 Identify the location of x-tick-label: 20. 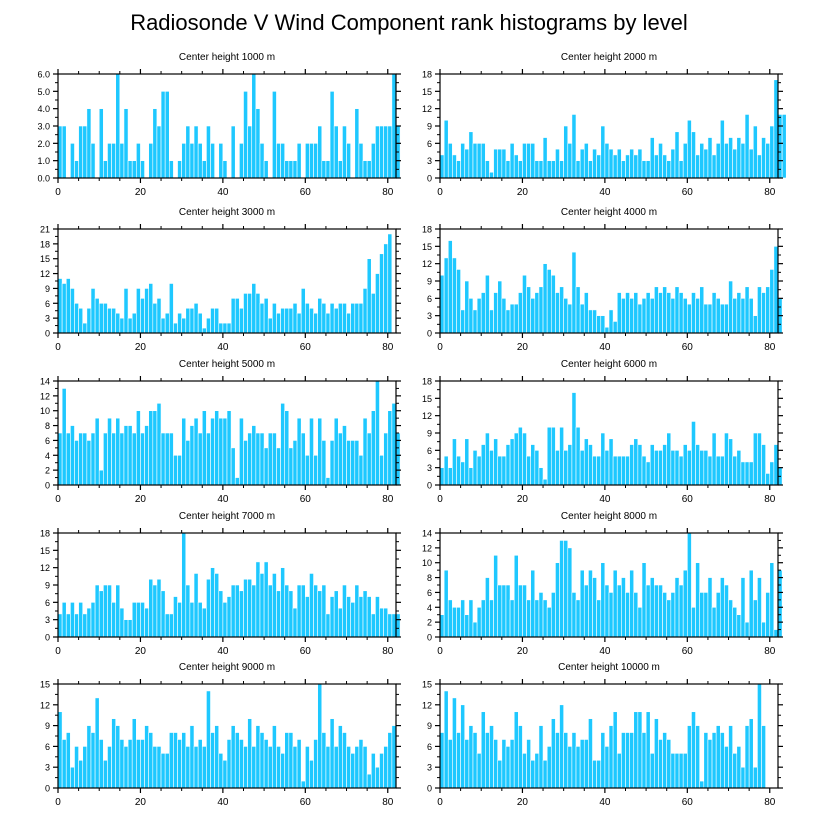
(523, 802).